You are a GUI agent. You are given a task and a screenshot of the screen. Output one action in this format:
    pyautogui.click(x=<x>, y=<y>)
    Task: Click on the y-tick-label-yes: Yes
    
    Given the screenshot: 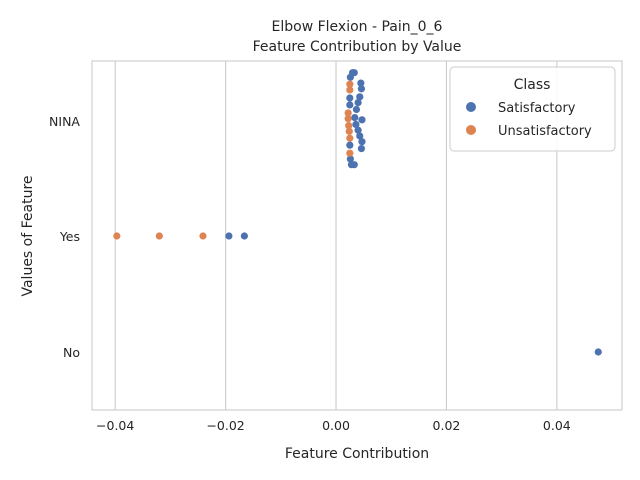 What is the action you would take?
    pyautogui.click(x=69, y=236)
    